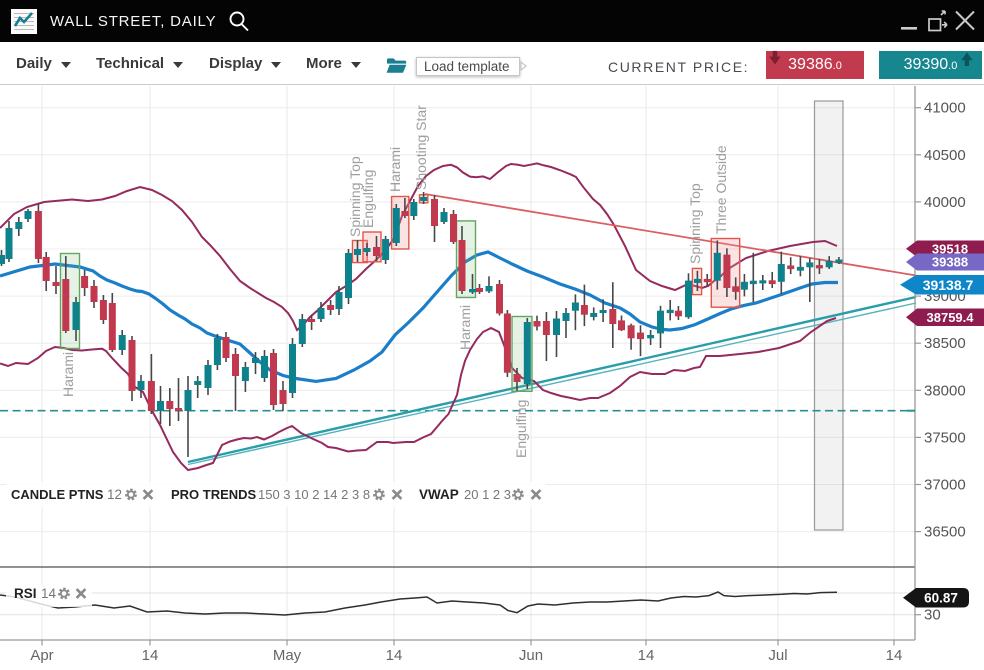 The image size is (984, 670). Describe the element at coordinates (57, 494) in the screenshot. I see `svg-text: CANDLE PTNS` at that location.